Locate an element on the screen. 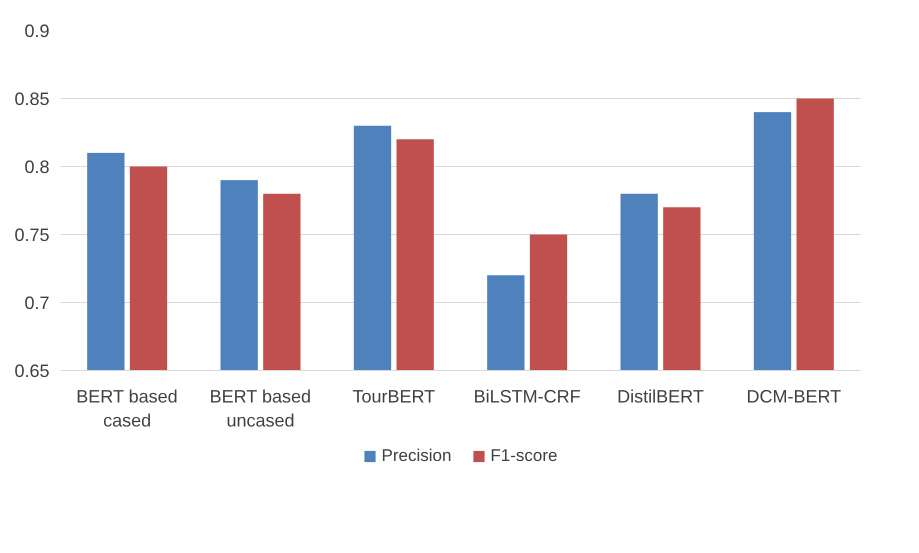  legend-label: F1-score is located at coordinates (524, 456).